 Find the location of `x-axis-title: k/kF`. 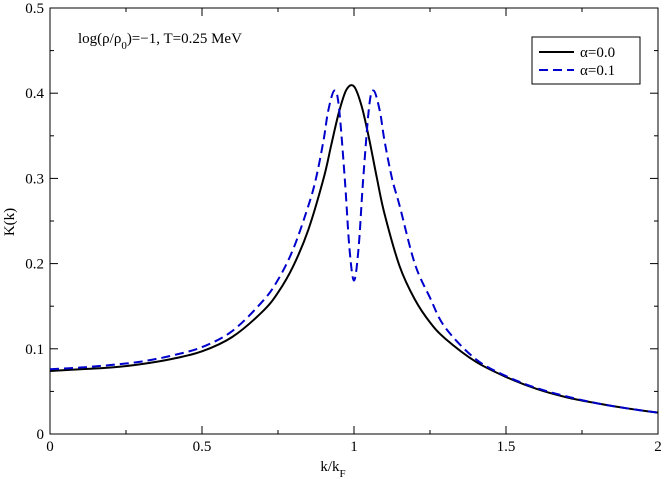

x-axis-title: k/kF is located at coordinates (332, 469).